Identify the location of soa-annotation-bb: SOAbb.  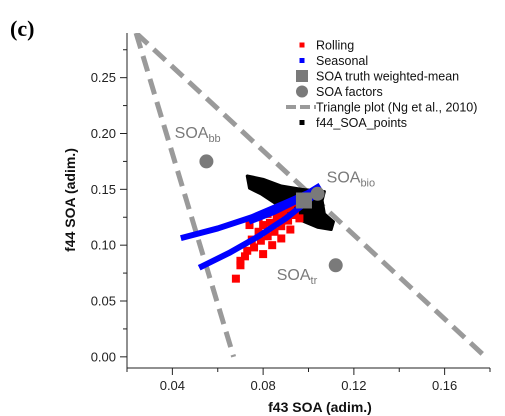
(198, 135).